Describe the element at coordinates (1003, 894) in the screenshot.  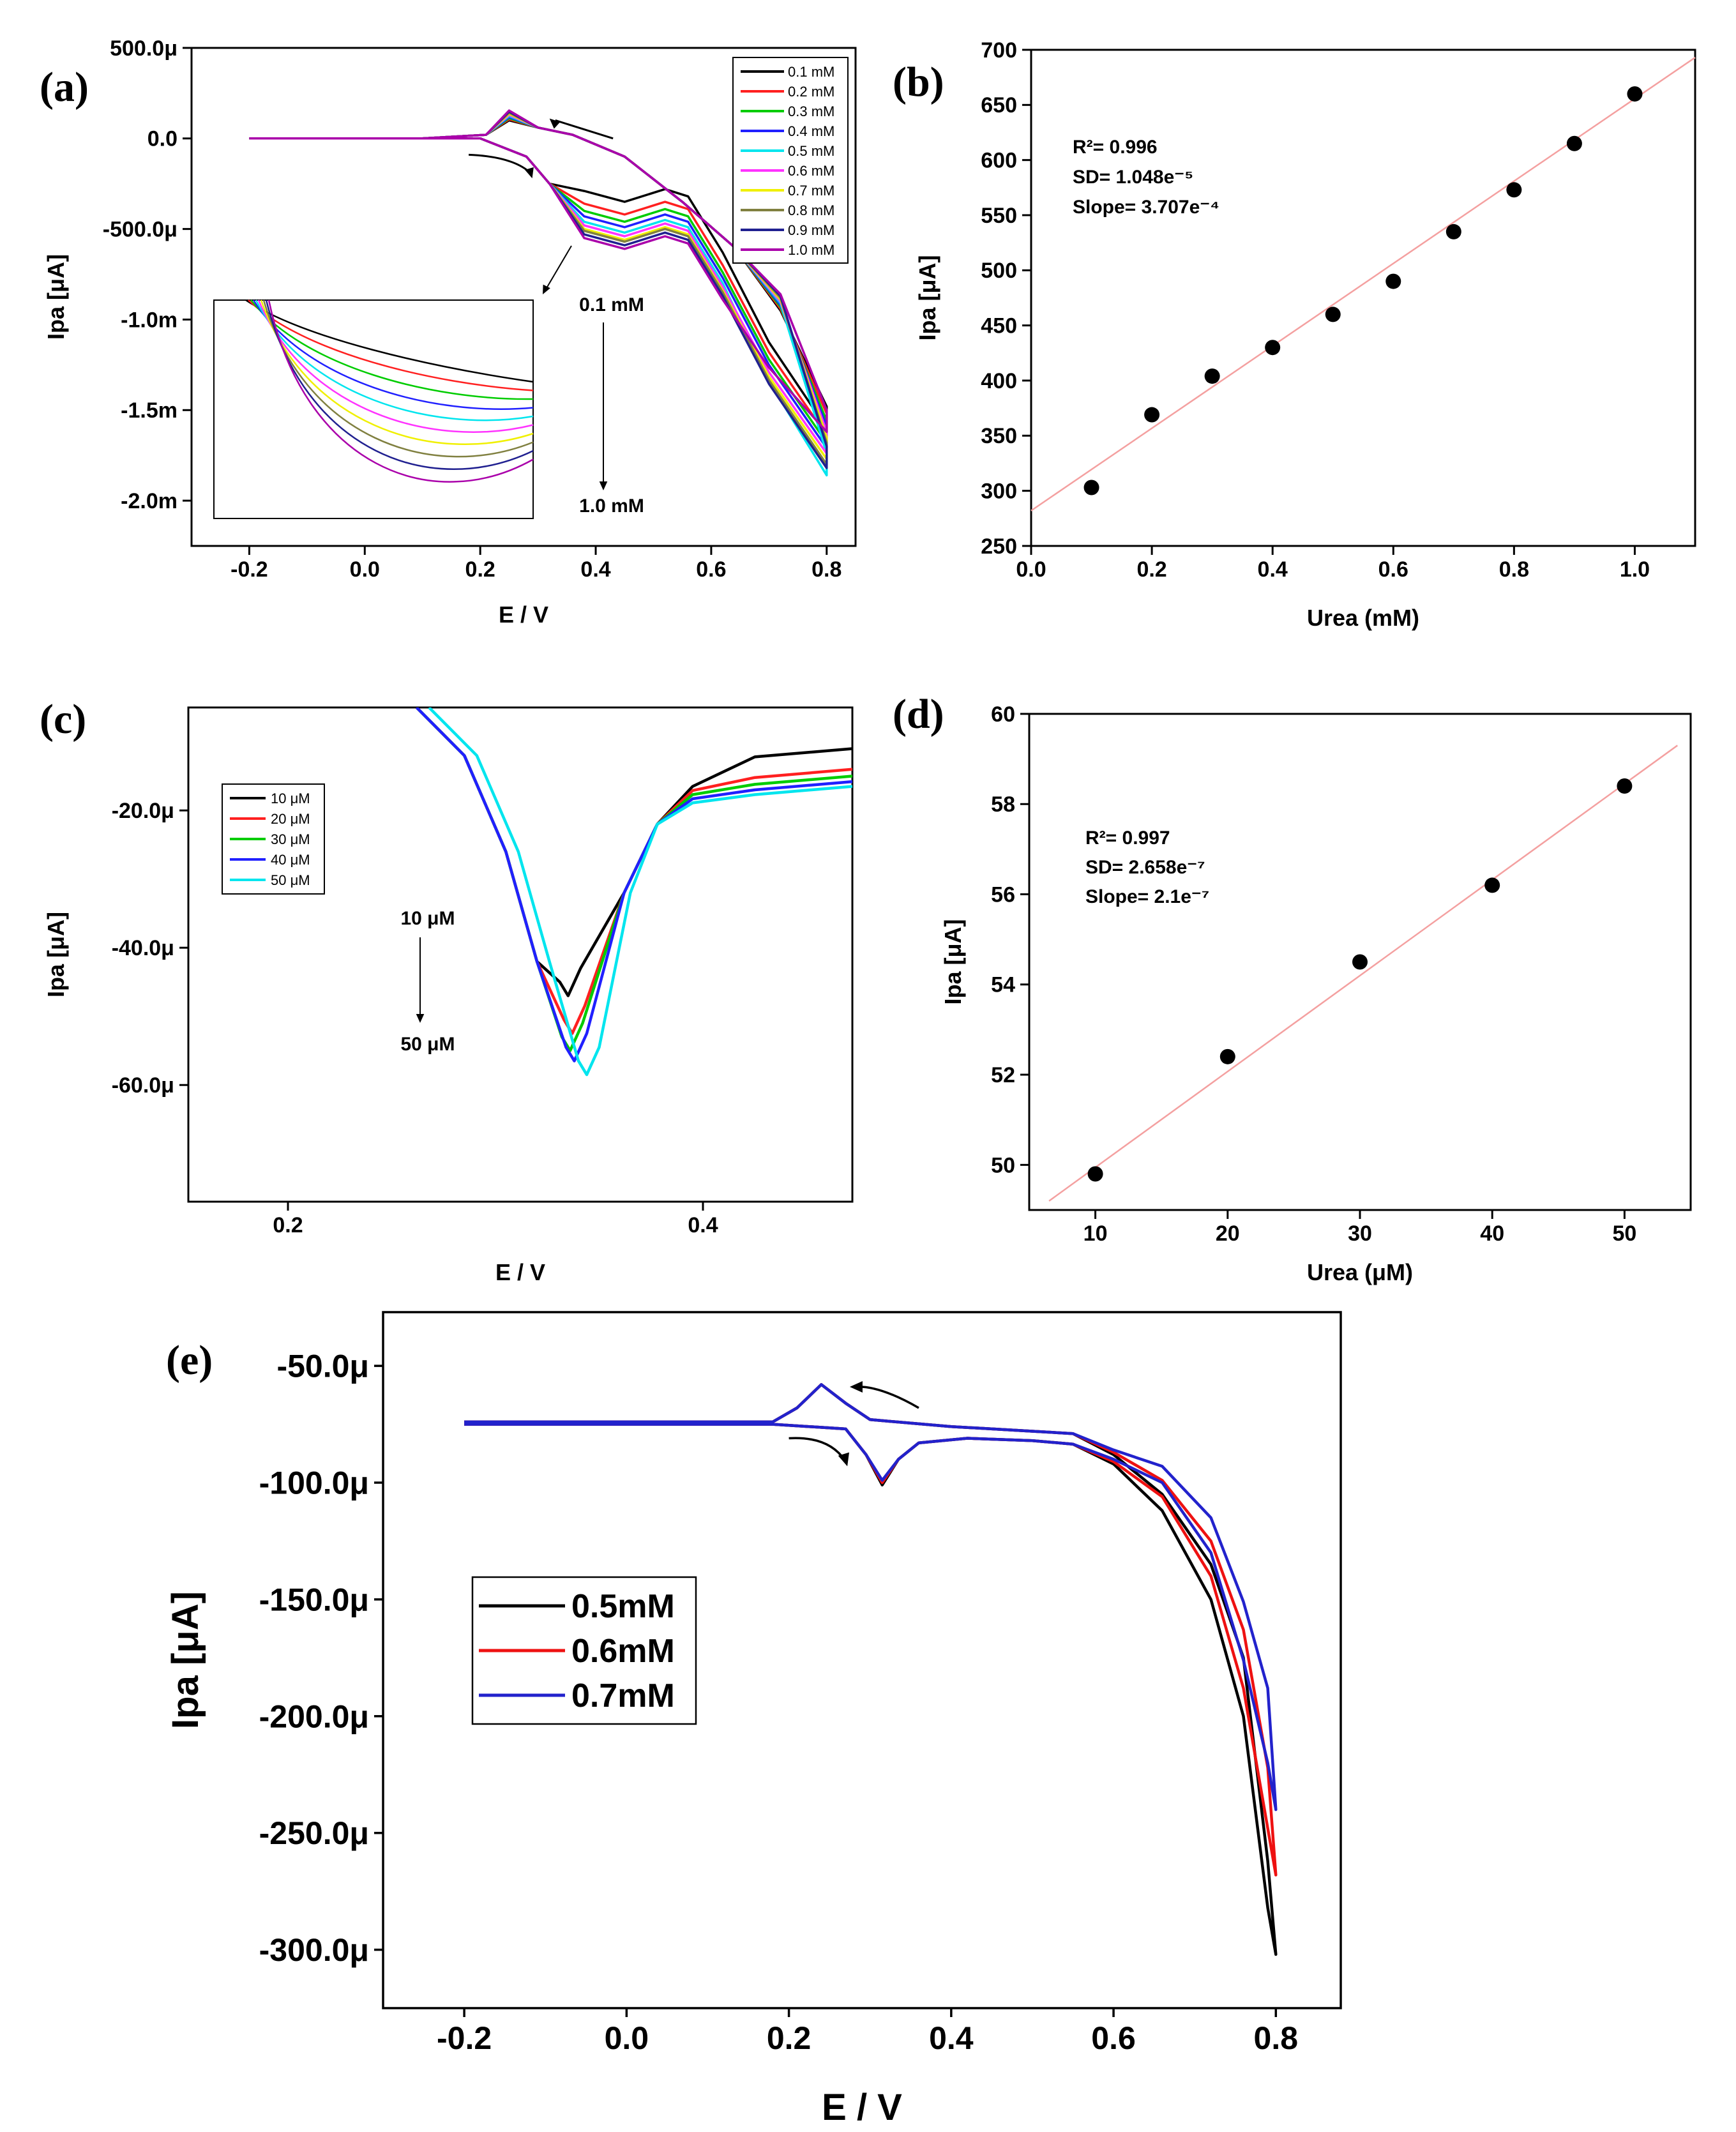
I see `y-tick-label: 56` at that location.